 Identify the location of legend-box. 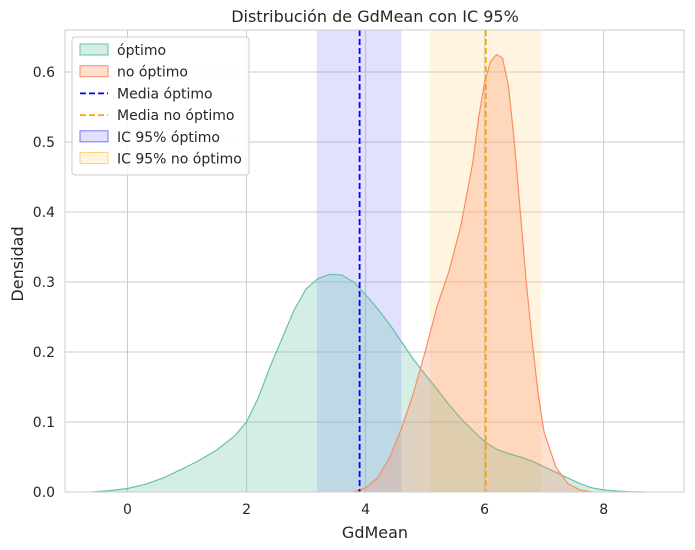
(160, 106).